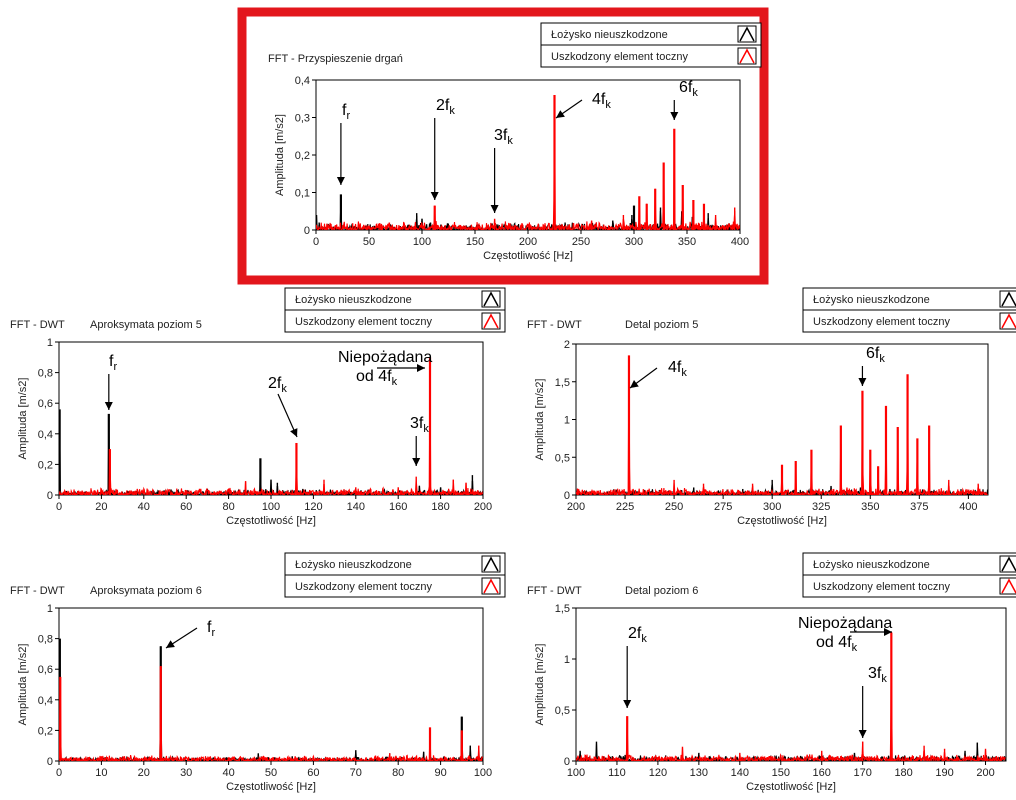 This screenshot has height=800, width=1016. What do you see at coordinates (445, 107) in the screenshot?
I see `annotation-label: 2fk` at bounding box center [445, 107].